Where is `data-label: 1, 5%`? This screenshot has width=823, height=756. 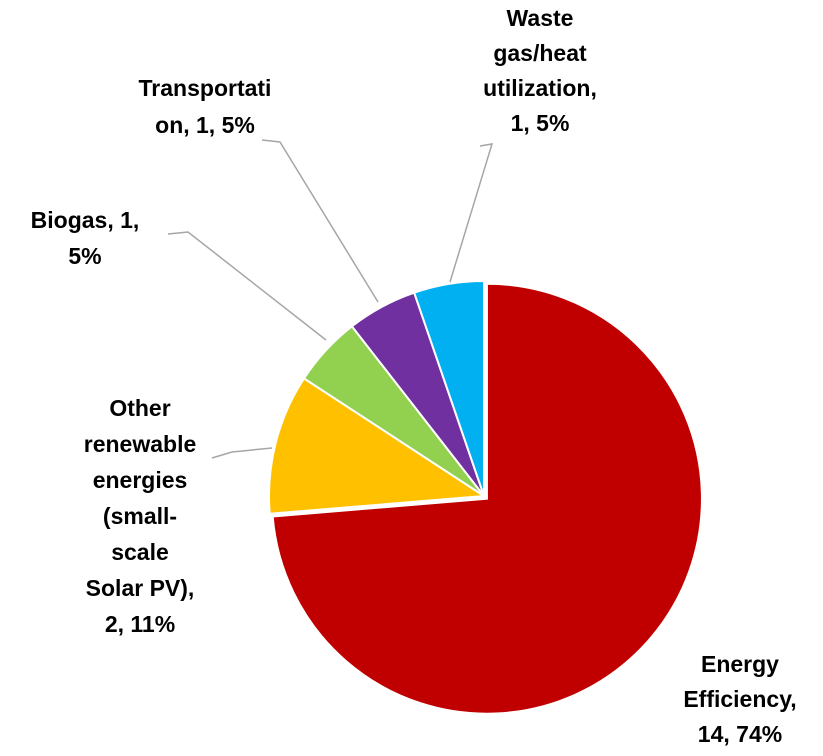 data-label: 1, 5% is located at coordinates (540, 123).